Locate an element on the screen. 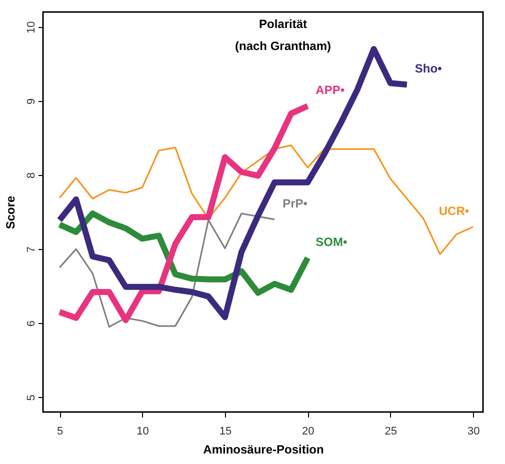 The image size is (505, 464). x-tick-label: 30 is located at coordinates (473, 432).